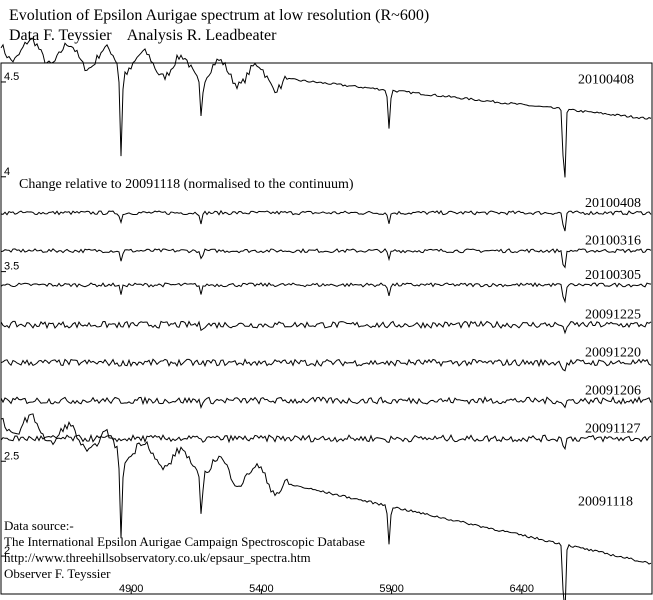 This screenshot has width=653, height=600. Describe the element at coordinates (11, 77) in the screenshot. I see `y-tick-label: 4.5` at that location.